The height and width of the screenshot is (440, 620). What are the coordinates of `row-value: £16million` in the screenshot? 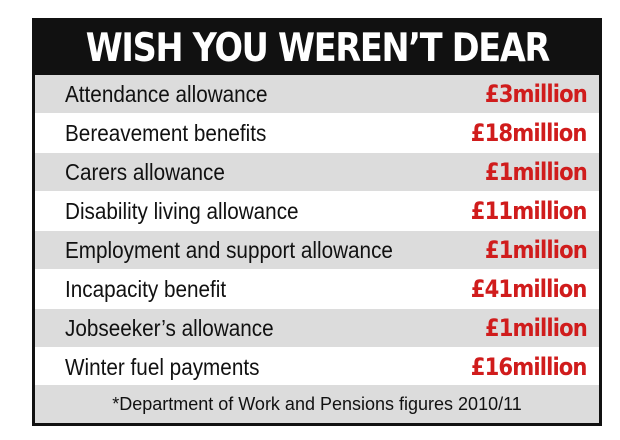 It's located at (529, 367).